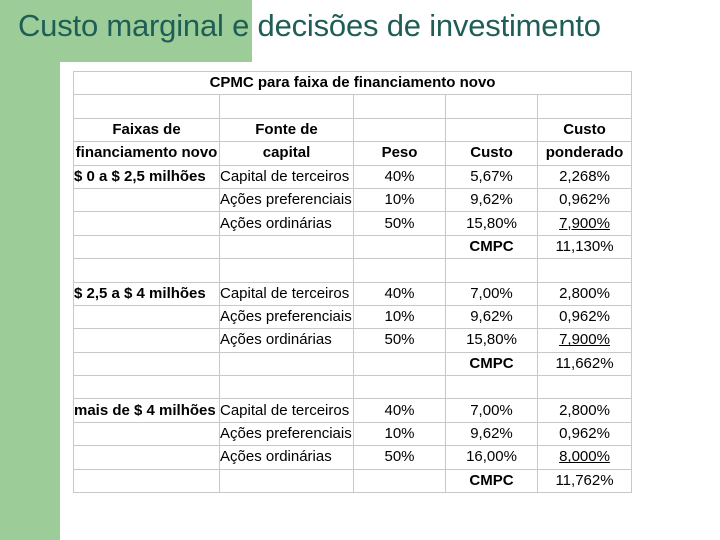  I want to click on cmpc-value: 11,762%, so click(584, 481).